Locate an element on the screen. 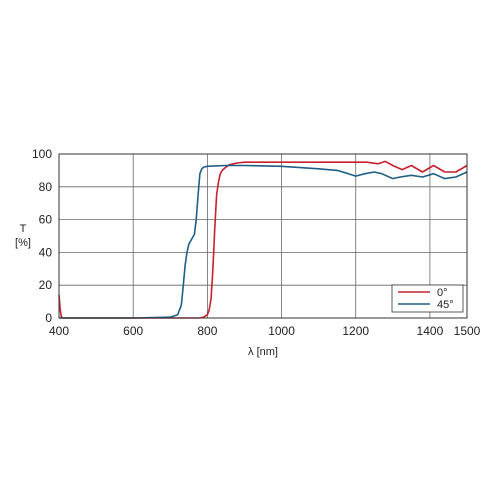 Image resolution: width=500 pixels, height=500 pixels. x-tick-label: 800 is located at coordinates (207, 331).